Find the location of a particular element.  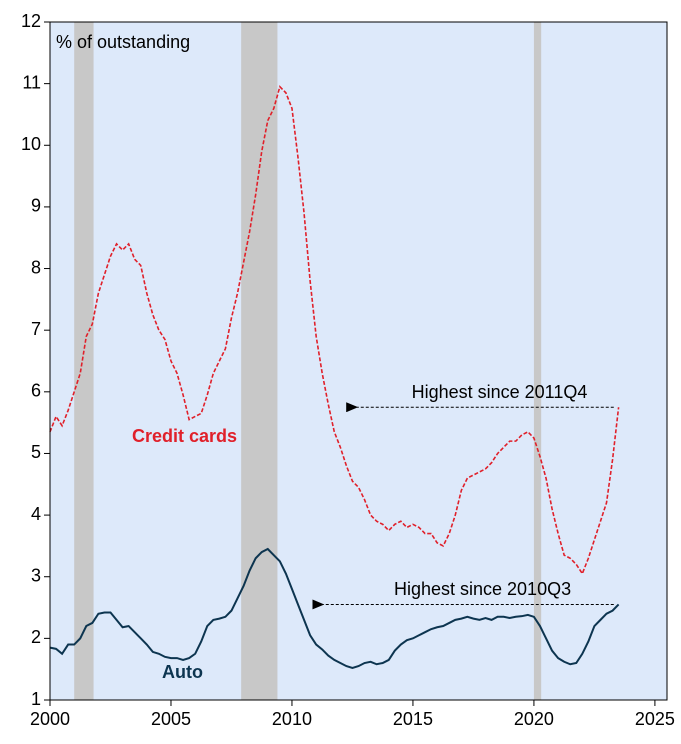

series-label: Credit cards is located at coordinates (184, 436).